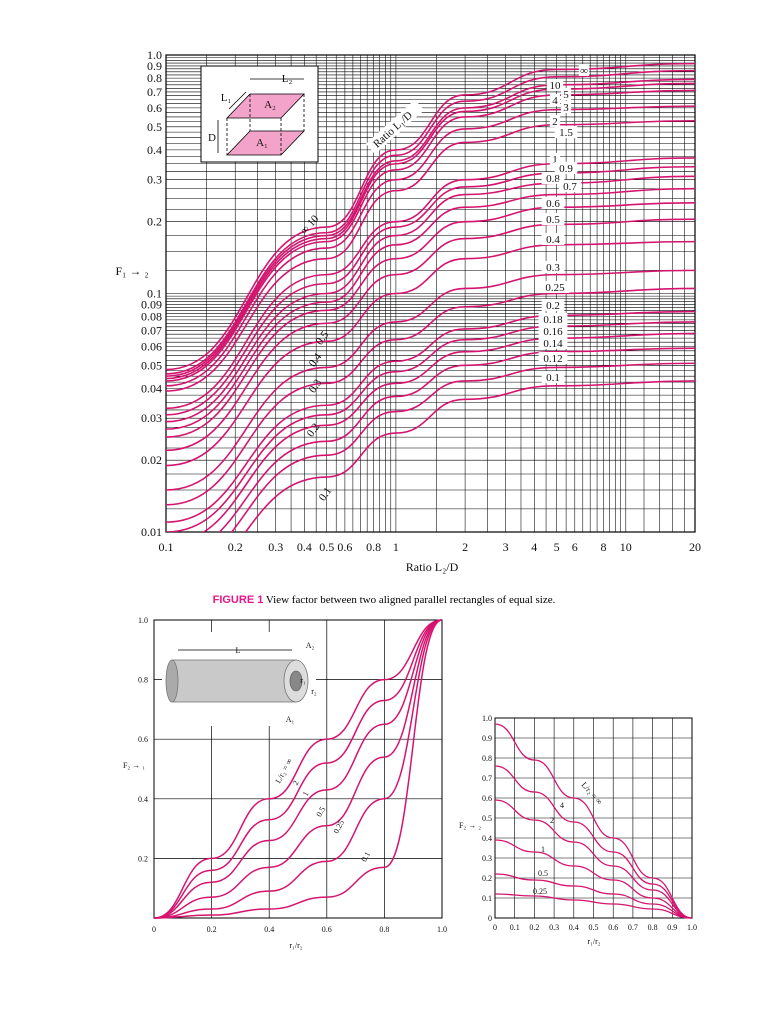 This screenshot has width=768, height=1024. I want to click on y-tick-label: 0.3, so click(154, 180).